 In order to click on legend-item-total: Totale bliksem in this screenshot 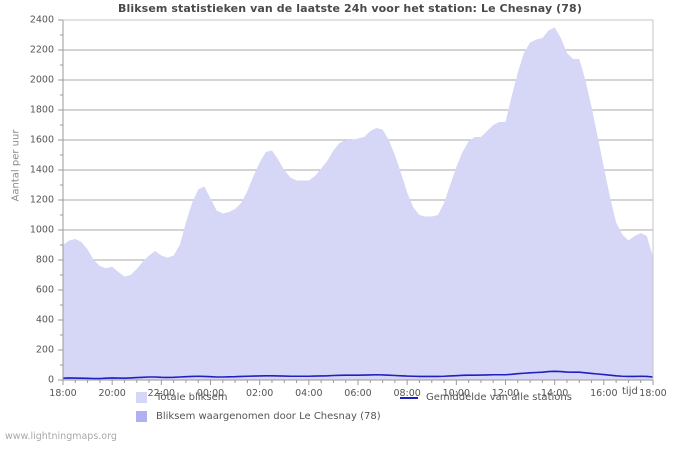, I will do `click(181, 397)`.